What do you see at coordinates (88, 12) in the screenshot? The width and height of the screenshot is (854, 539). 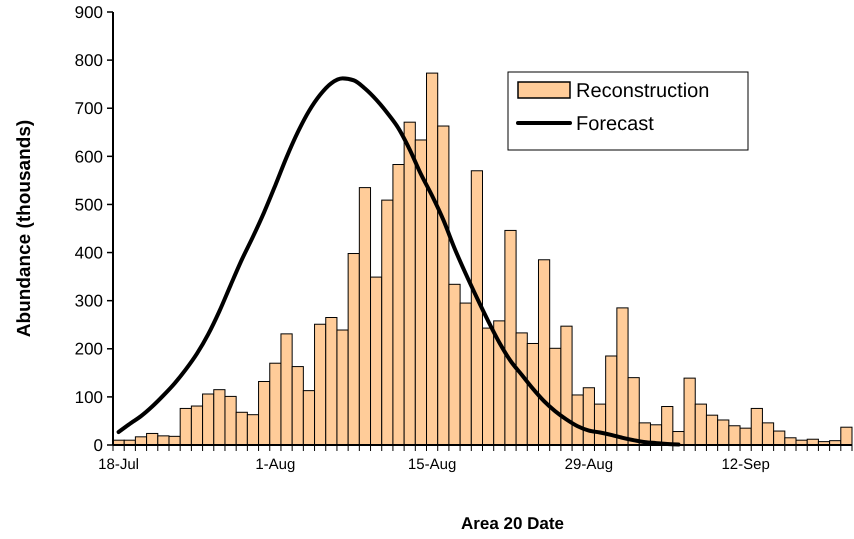 I see `y-tick-label: 900` at bounding box center [88, 12].